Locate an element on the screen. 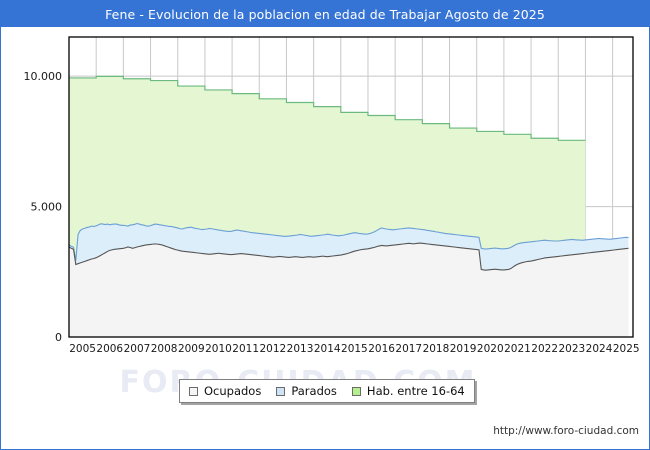 Image resolution: width=650 pixels, height=450 pixels. legend-item-label: Ocupados is located at coordinates (233, 391).